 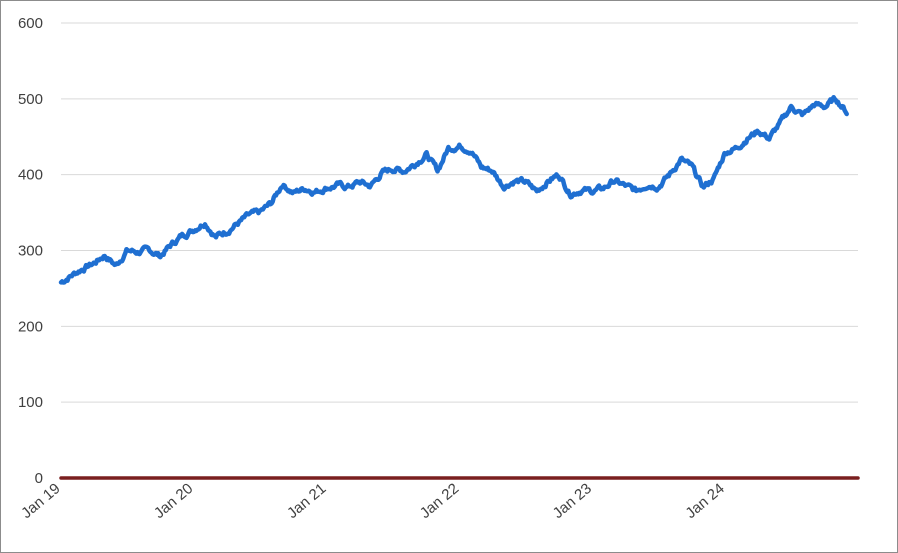 What do you see at coordinates (30, 175) in the screenshot?
I see `y-tick-label: 400` at bounding box center [30, 175].